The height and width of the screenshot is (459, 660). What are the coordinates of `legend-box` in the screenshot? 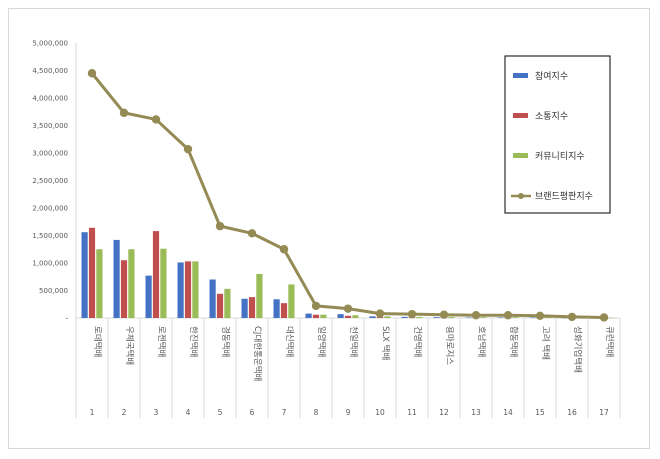 It's located at (557, 134).